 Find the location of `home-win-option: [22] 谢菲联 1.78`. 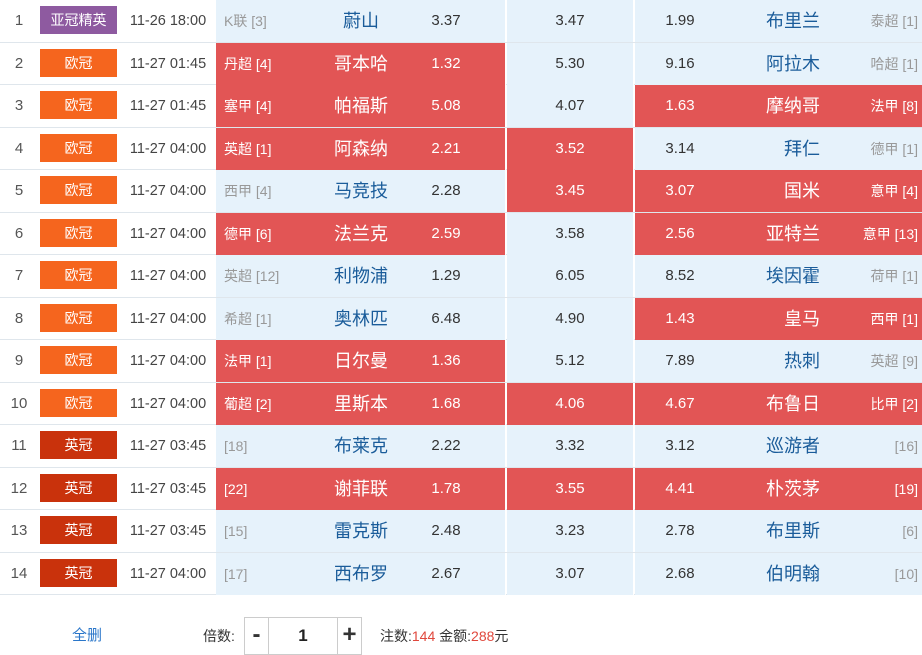

home-win-option: [22] 谢菲联 1.78 is located at coordinates (361, 488).